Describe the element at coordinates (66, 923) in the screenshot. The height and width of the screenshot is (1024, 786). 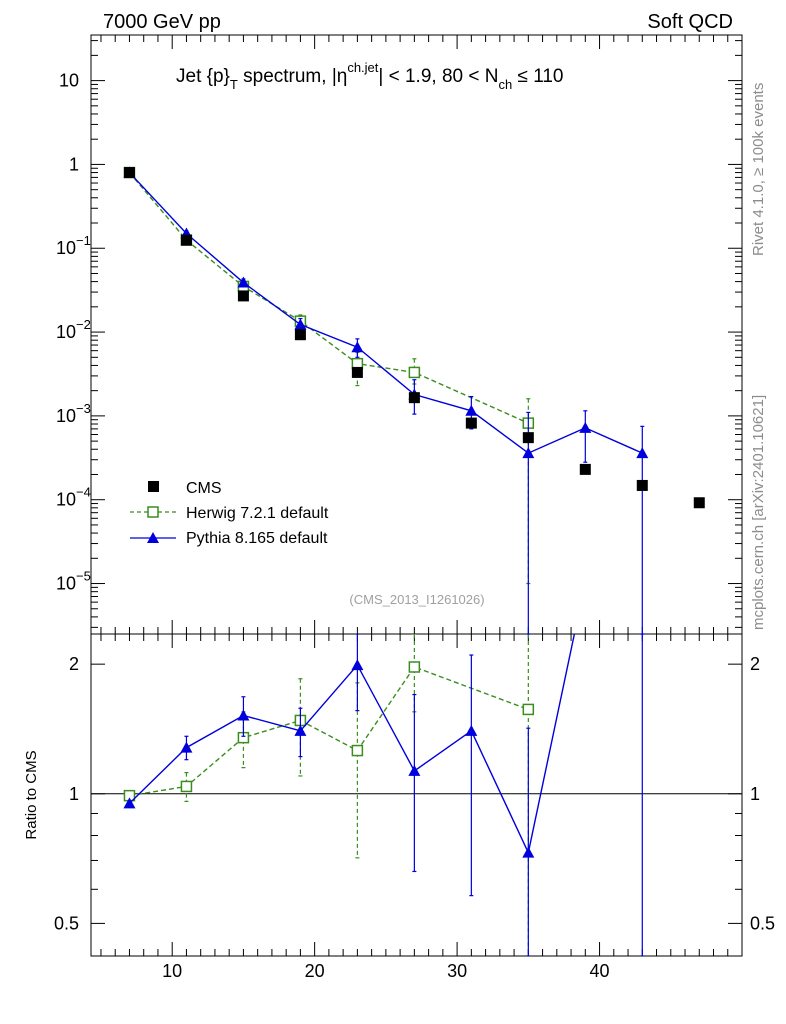
I see `ratio-ytick-label-left: 0.5` at that location.